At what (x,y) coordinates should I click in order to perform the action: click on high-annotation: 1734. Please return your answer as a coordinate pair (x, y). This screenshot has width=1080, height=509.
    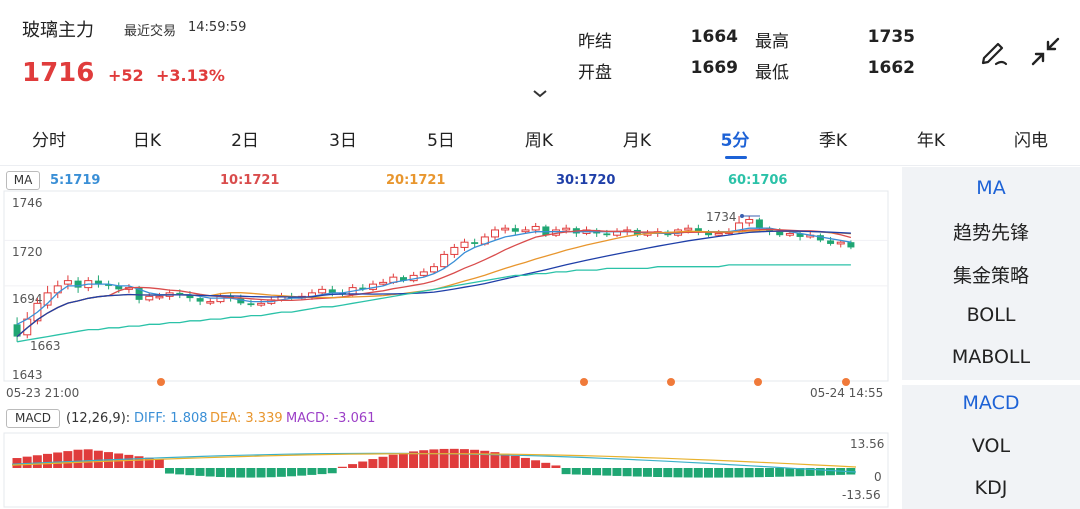
    Looking at the image, I should click on (721, 217).